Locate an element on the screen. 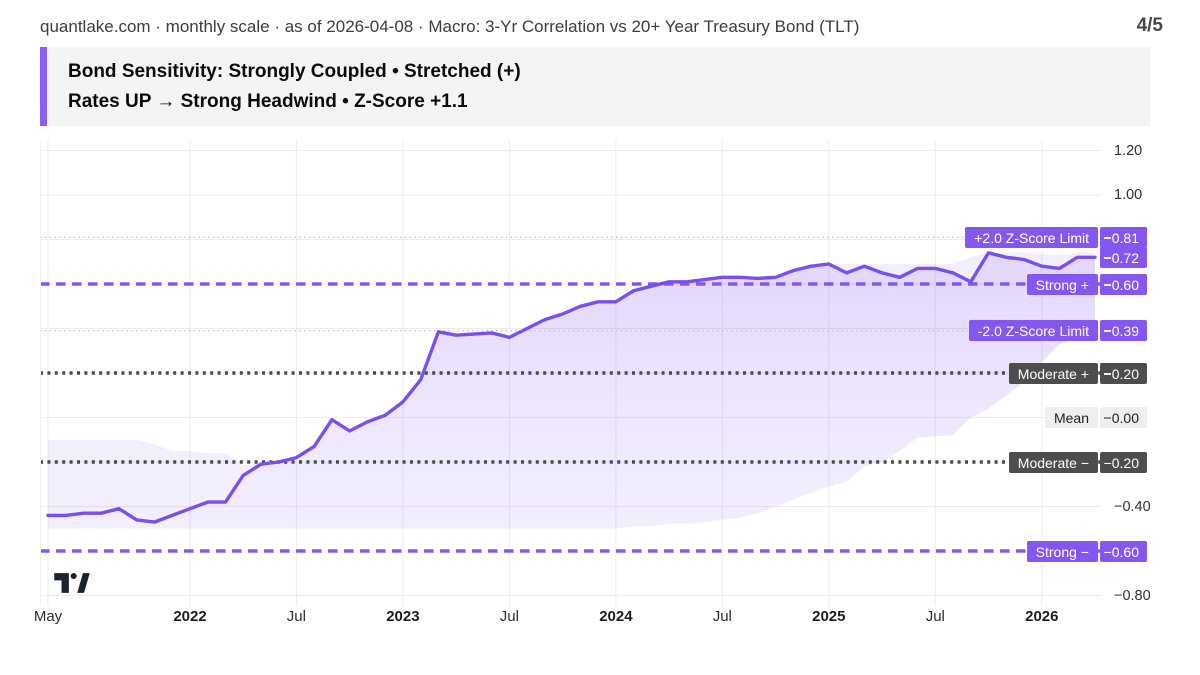 The image size is (1200, 675). axis-value-pill-last-value: 0.72 is located at coordinates (1123, 257).